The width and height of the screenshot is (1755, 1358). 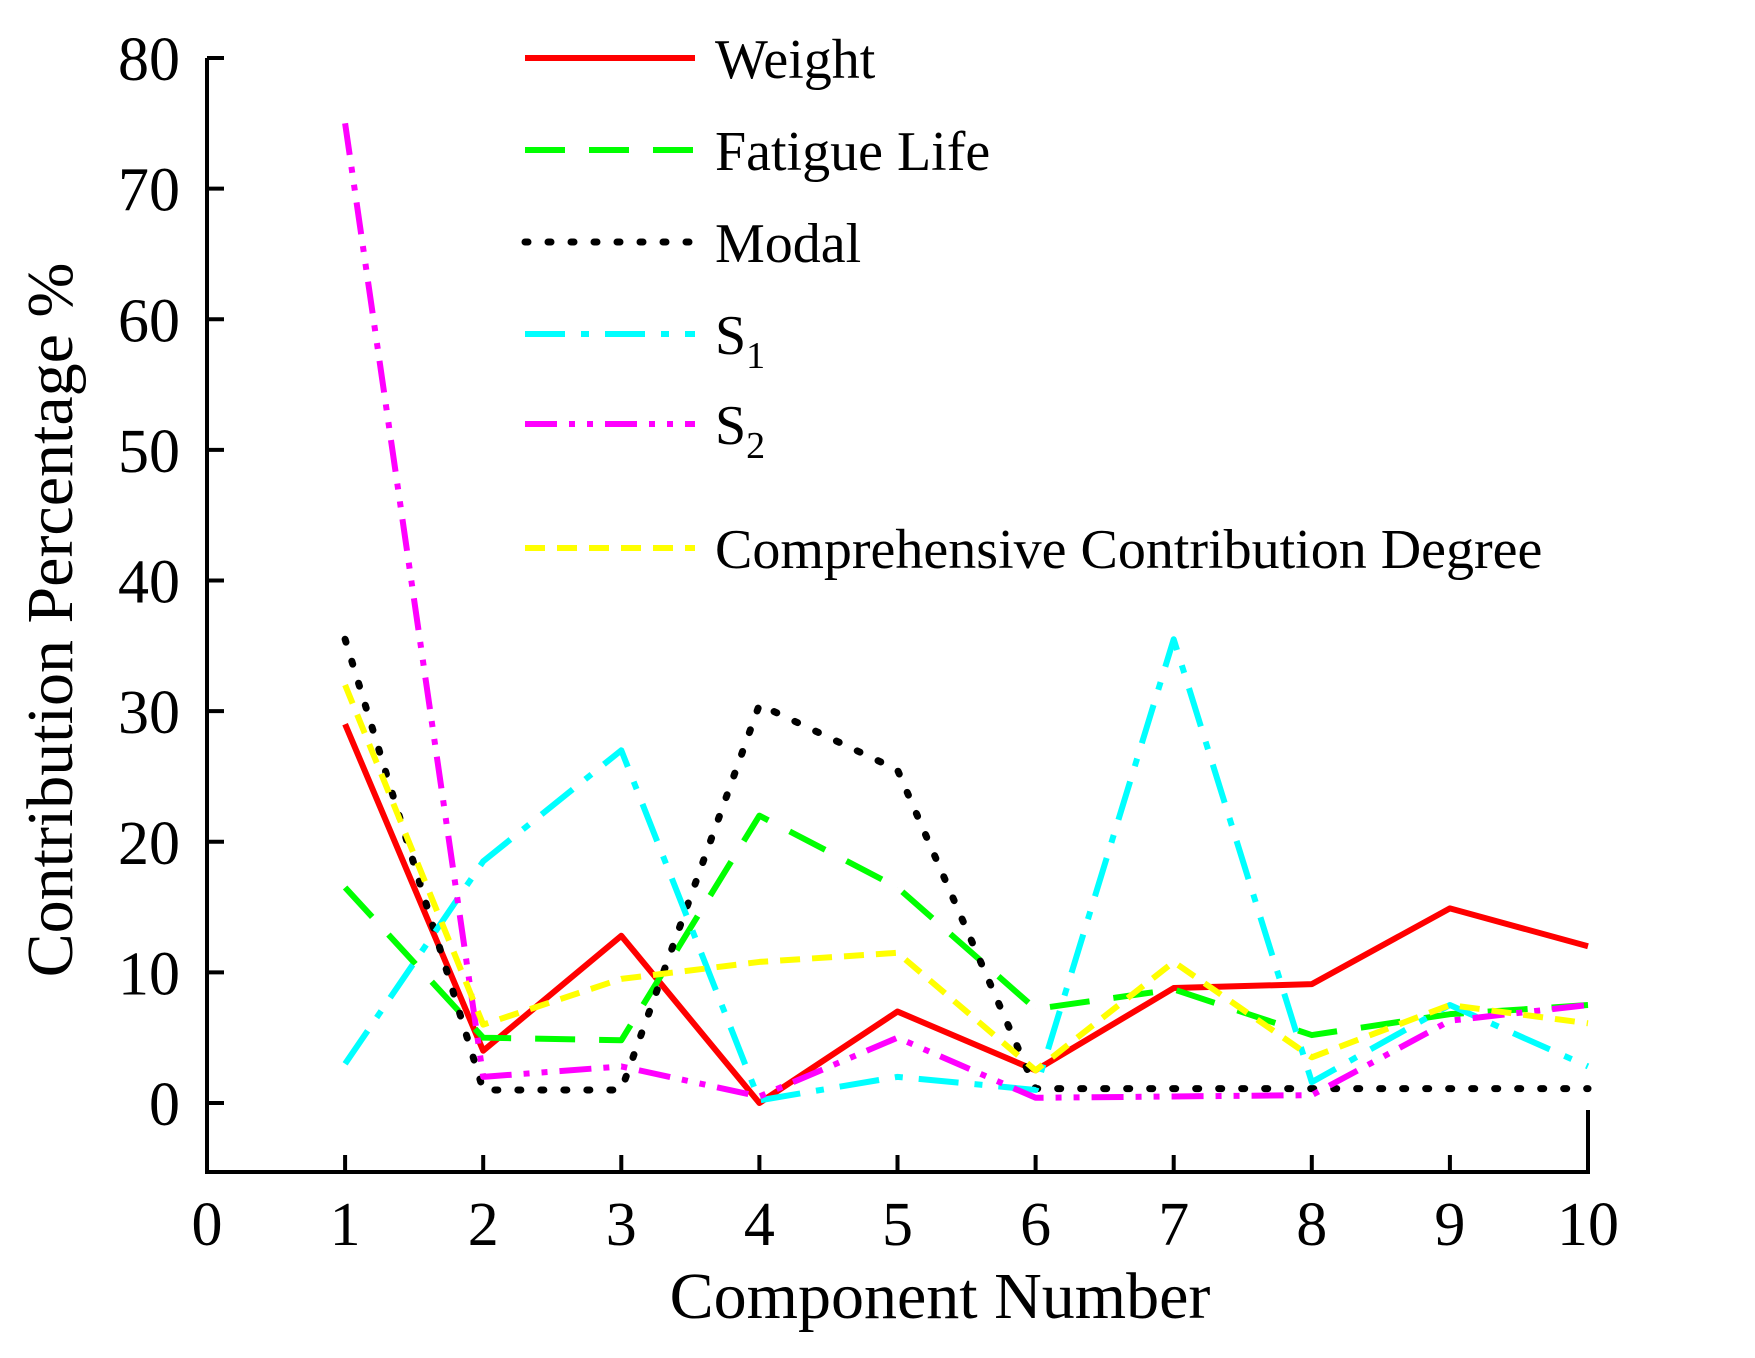 I want to click on legend-label-text: Modal, so click(x=788, y=244).